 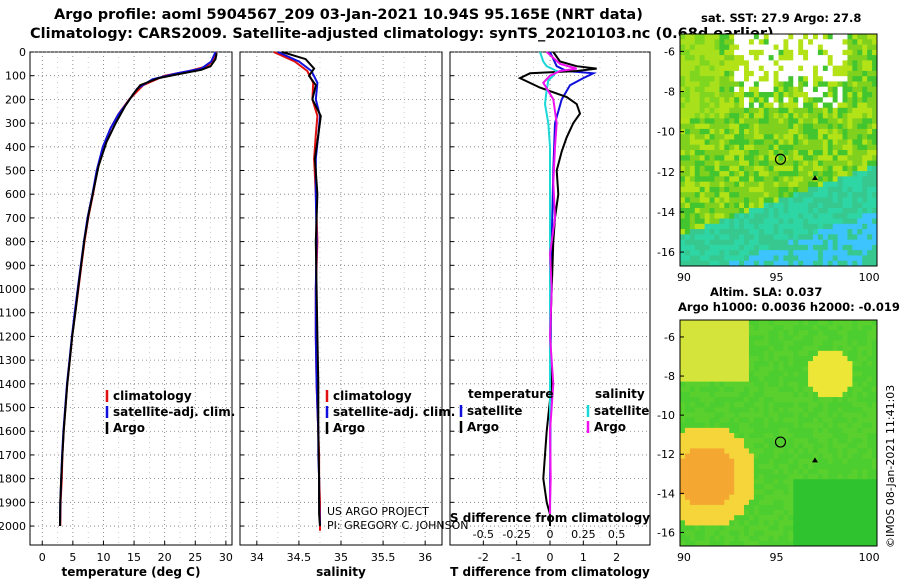 What do you see at coordinates (483, 427) in the screenshot?
I see `legend-item-label: Argo` at bounding box center [483, 427].